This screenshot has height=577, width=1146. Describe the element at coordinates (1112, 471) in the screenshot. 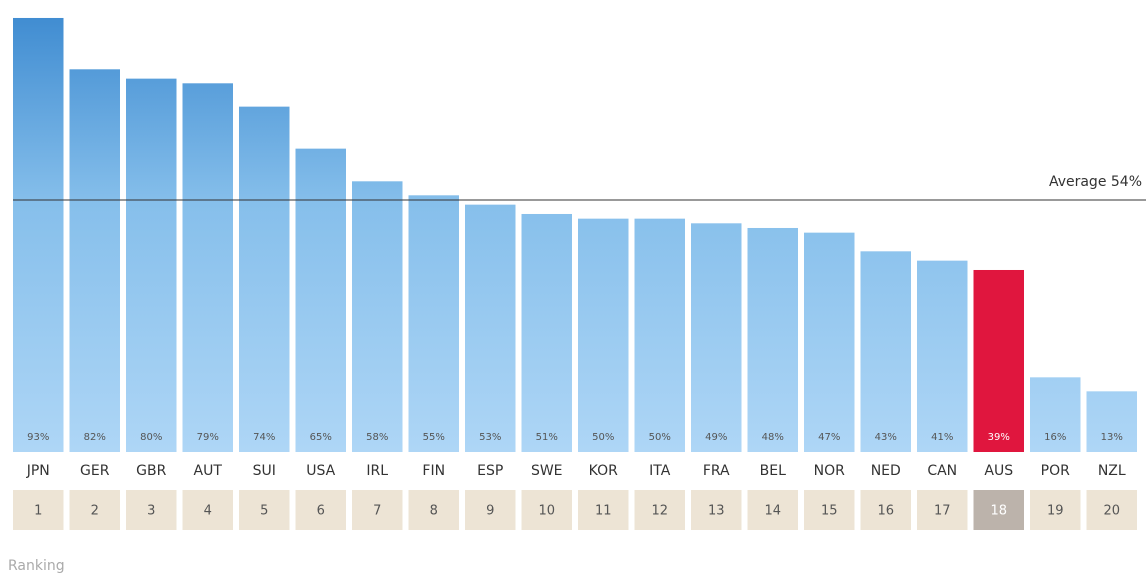

I see `category-label: NZL` at that location.